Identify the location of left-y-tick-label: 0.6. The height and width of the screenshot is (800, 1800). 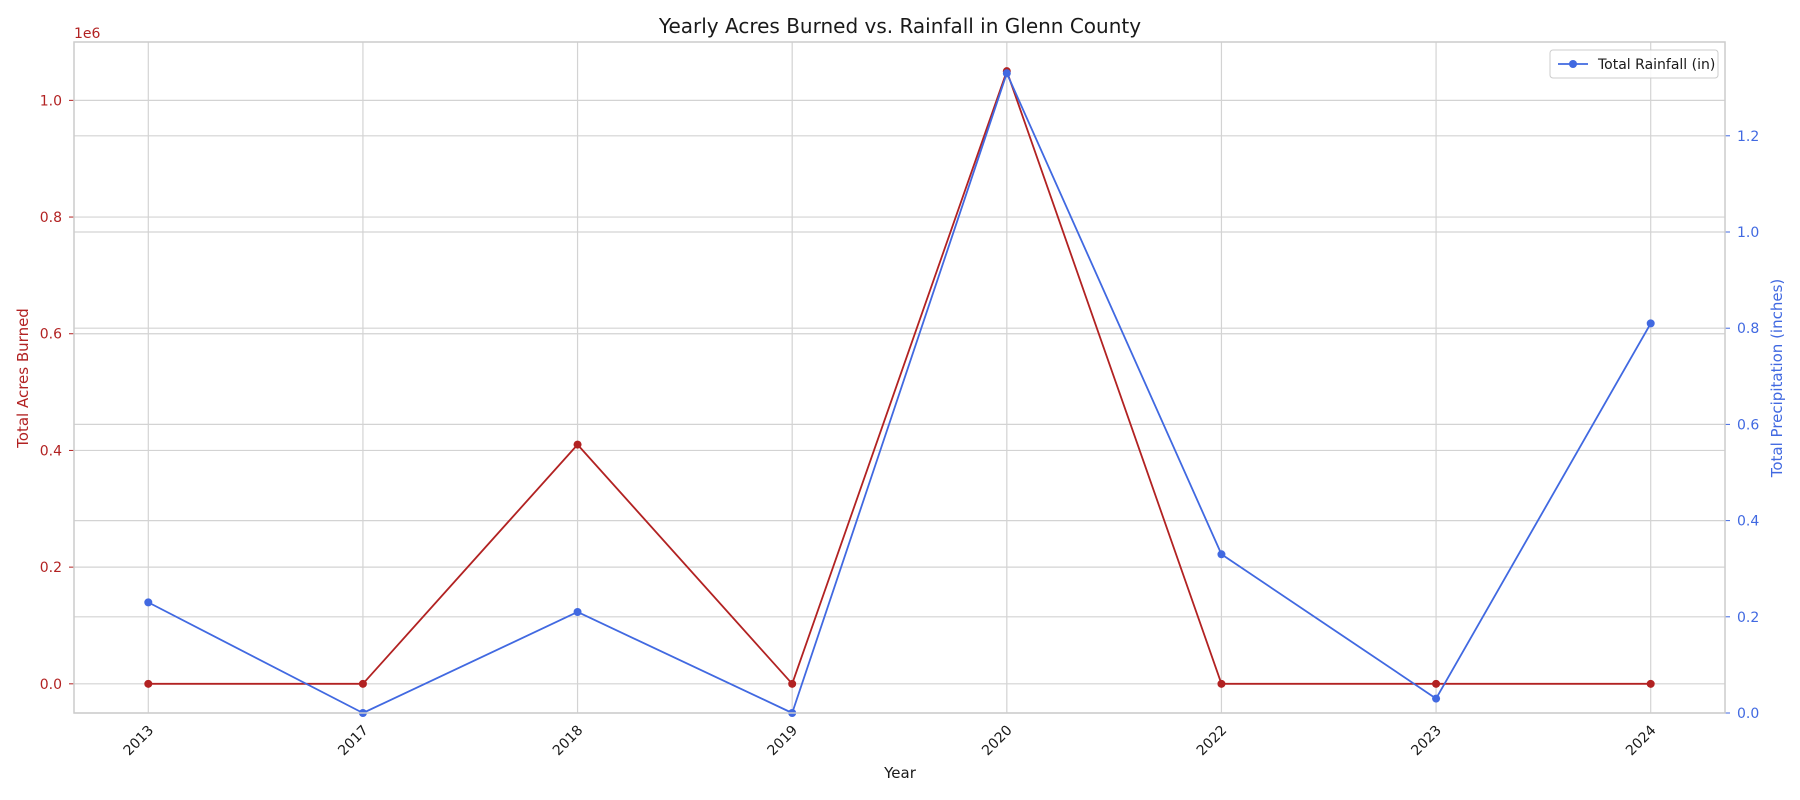
(51, 335).